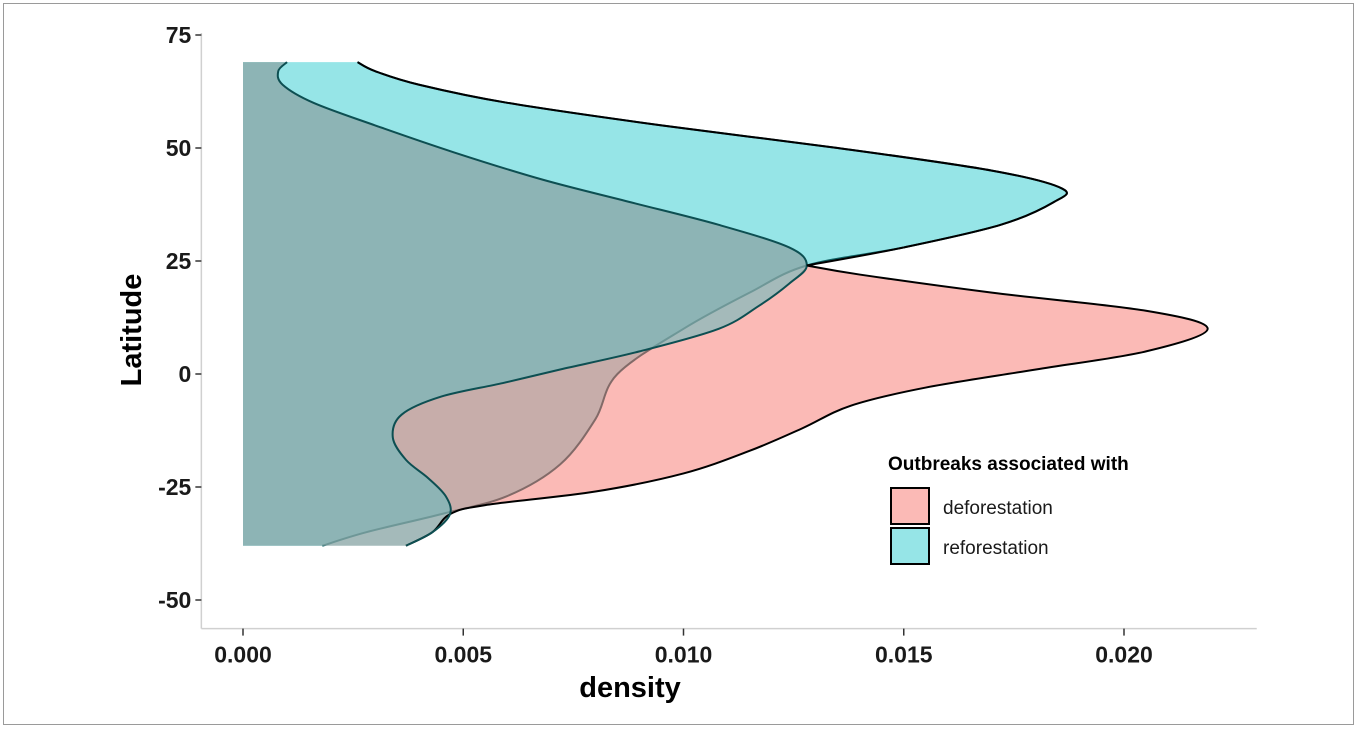  I want to click on y-tick-label: 25, so click(179, 261).